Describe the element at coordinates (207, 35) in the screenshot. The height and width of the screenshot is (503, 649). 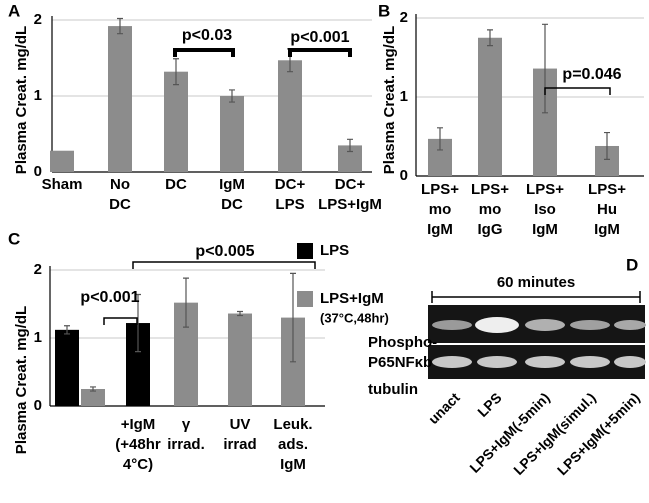
I see `annotation: p<0.03` at that location.